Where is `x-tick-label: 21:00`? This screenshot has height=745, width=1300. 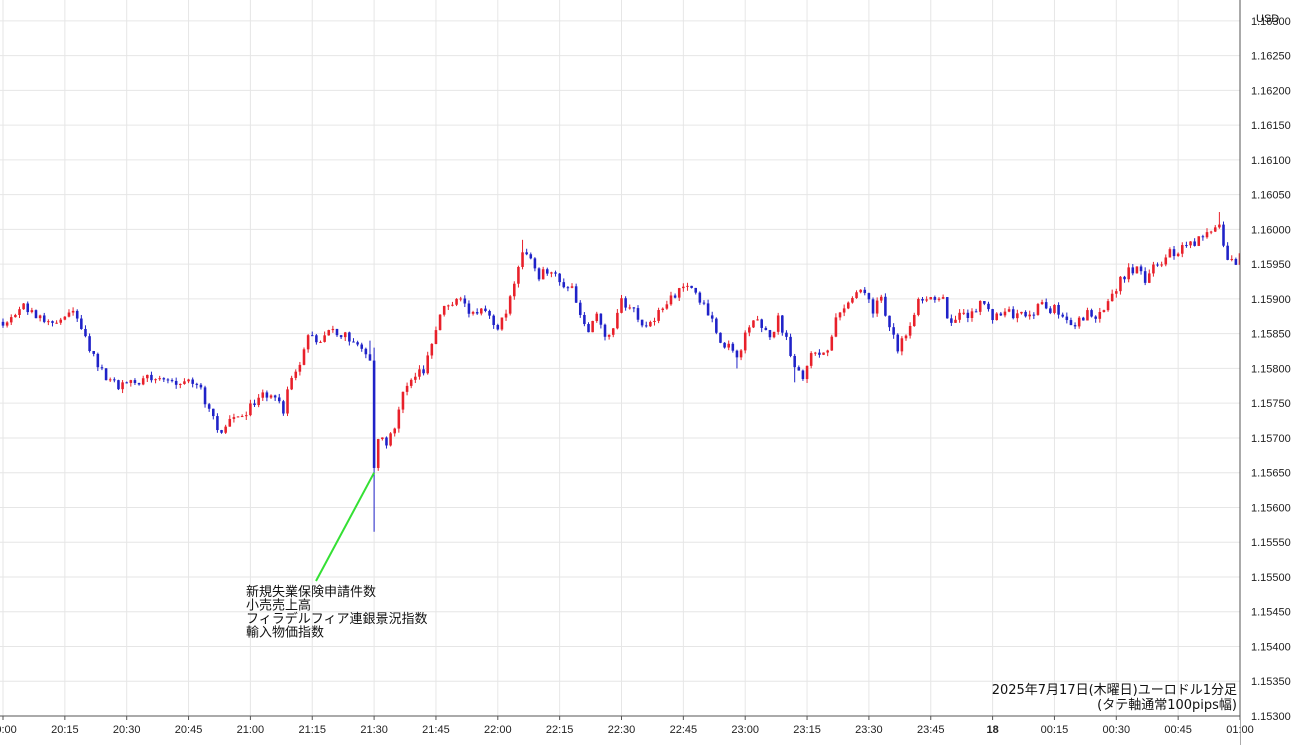
x-tick-label: 21:00 is located at coordinates (251, 730).